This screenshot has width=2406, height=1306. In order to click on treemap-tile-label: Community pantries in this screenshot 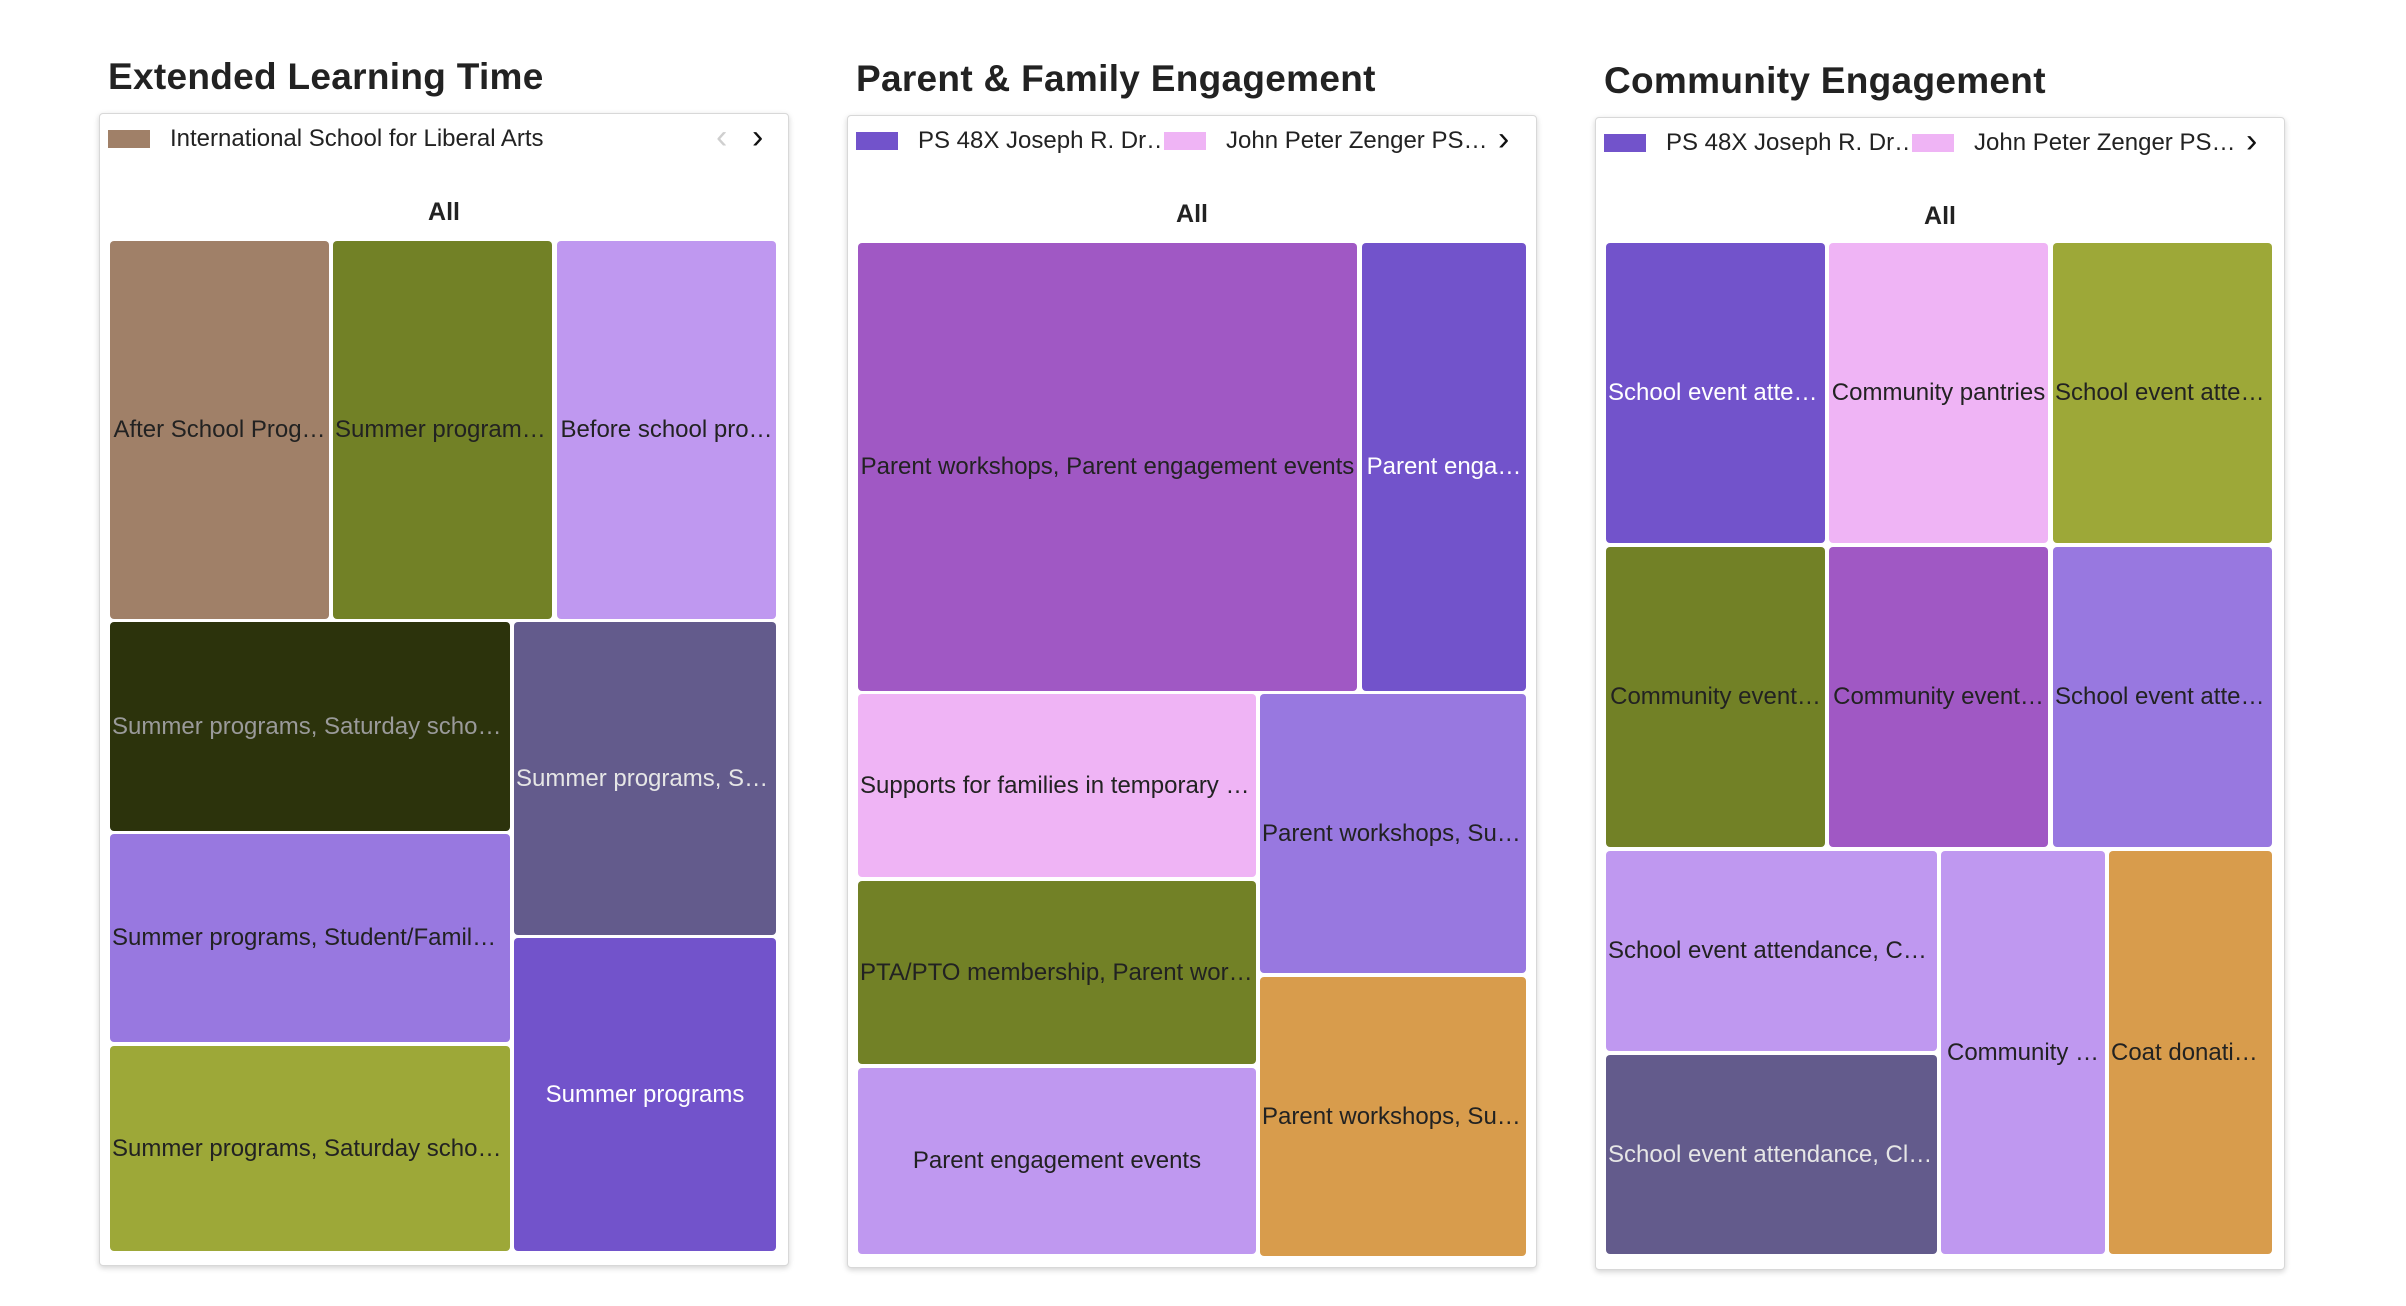, I will do `click(1938, 392)`.